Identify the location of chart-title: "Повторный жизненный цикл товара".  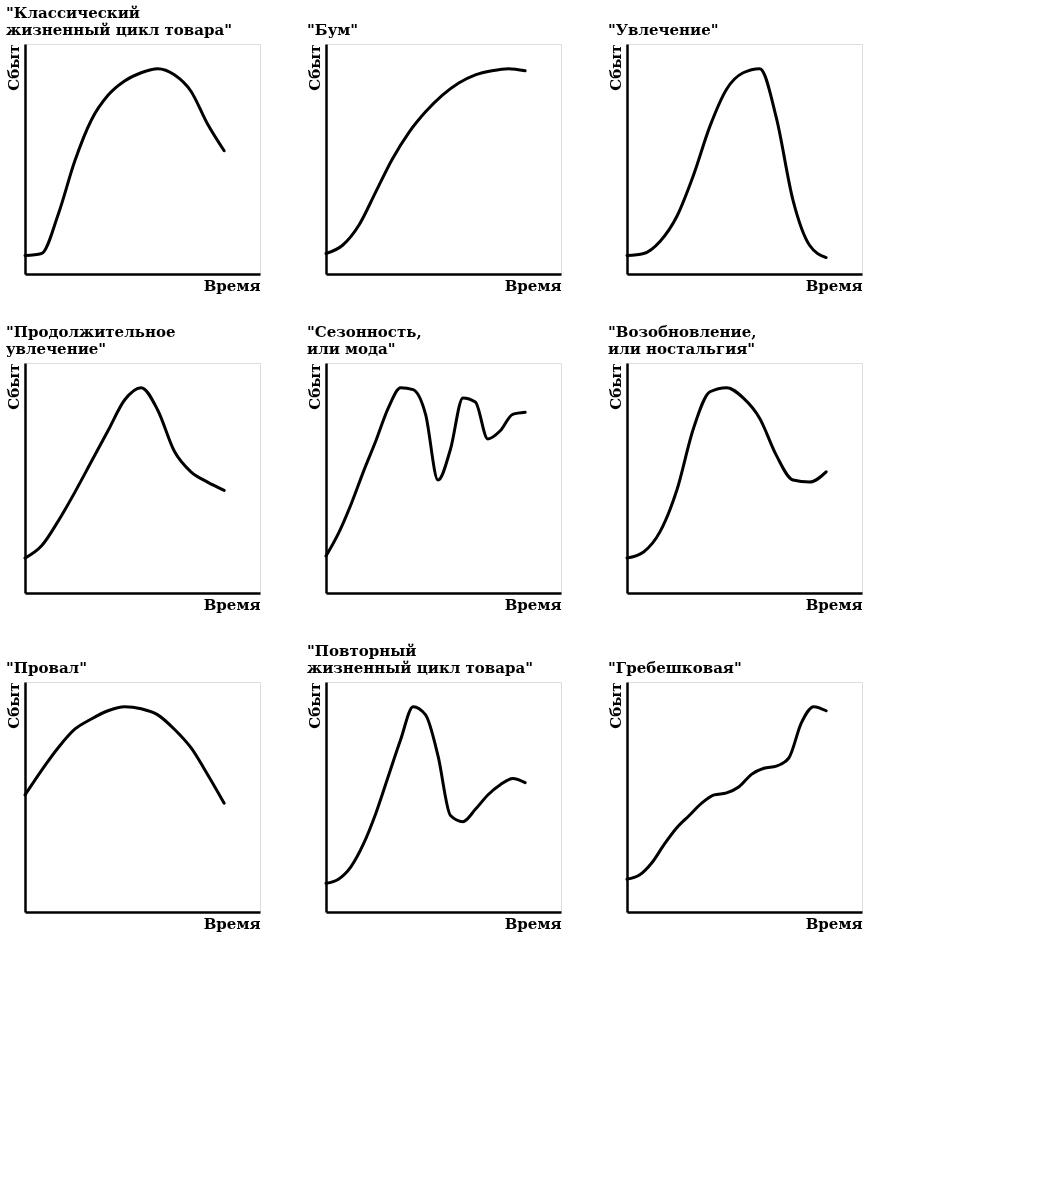
(420, 659).